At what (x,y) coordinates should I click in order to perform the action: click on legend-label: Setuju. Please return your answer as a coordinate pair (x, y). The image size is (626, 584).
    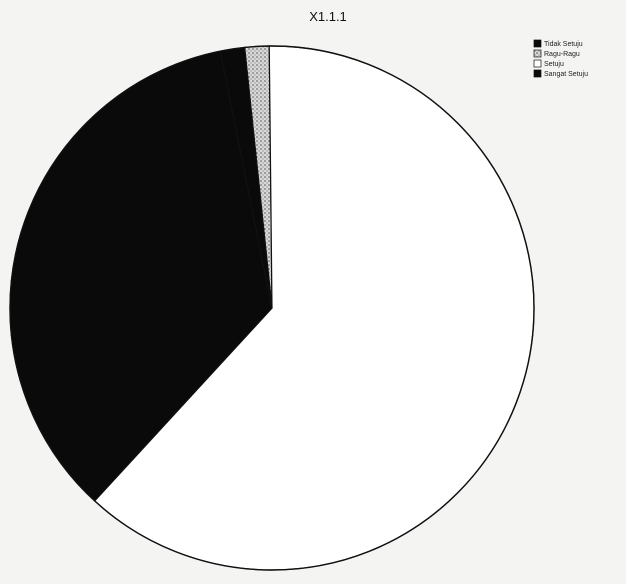
    Looking at the image, I should click on (554, 64).